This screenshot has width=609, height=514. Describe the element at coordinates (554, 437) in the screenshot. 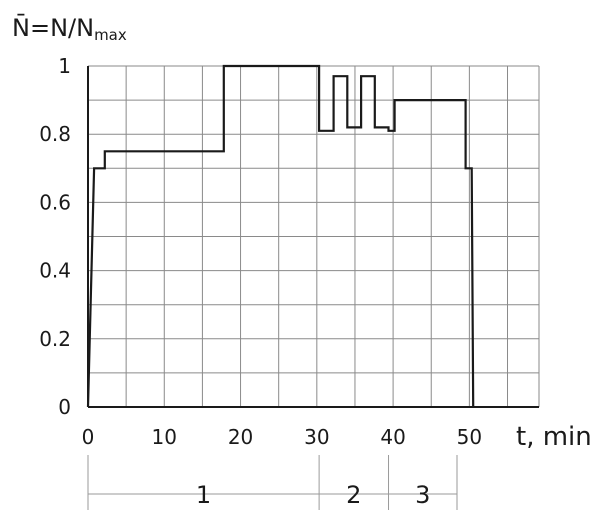

I see `x-axis-label: t, min` at that location.